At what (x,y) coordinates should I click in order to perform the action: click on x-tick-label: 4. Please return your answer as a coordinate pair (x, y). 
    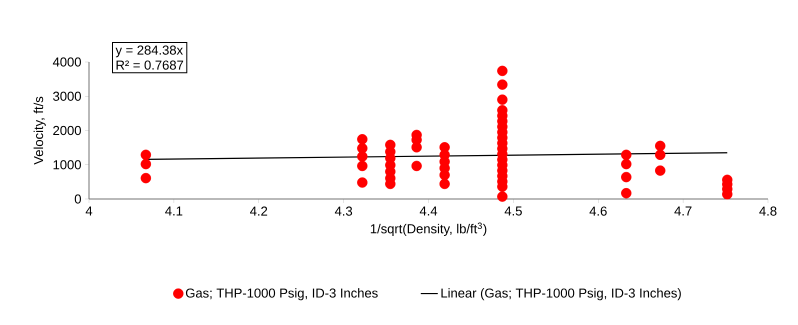
    Looking at the image, I should click on (89, 211).